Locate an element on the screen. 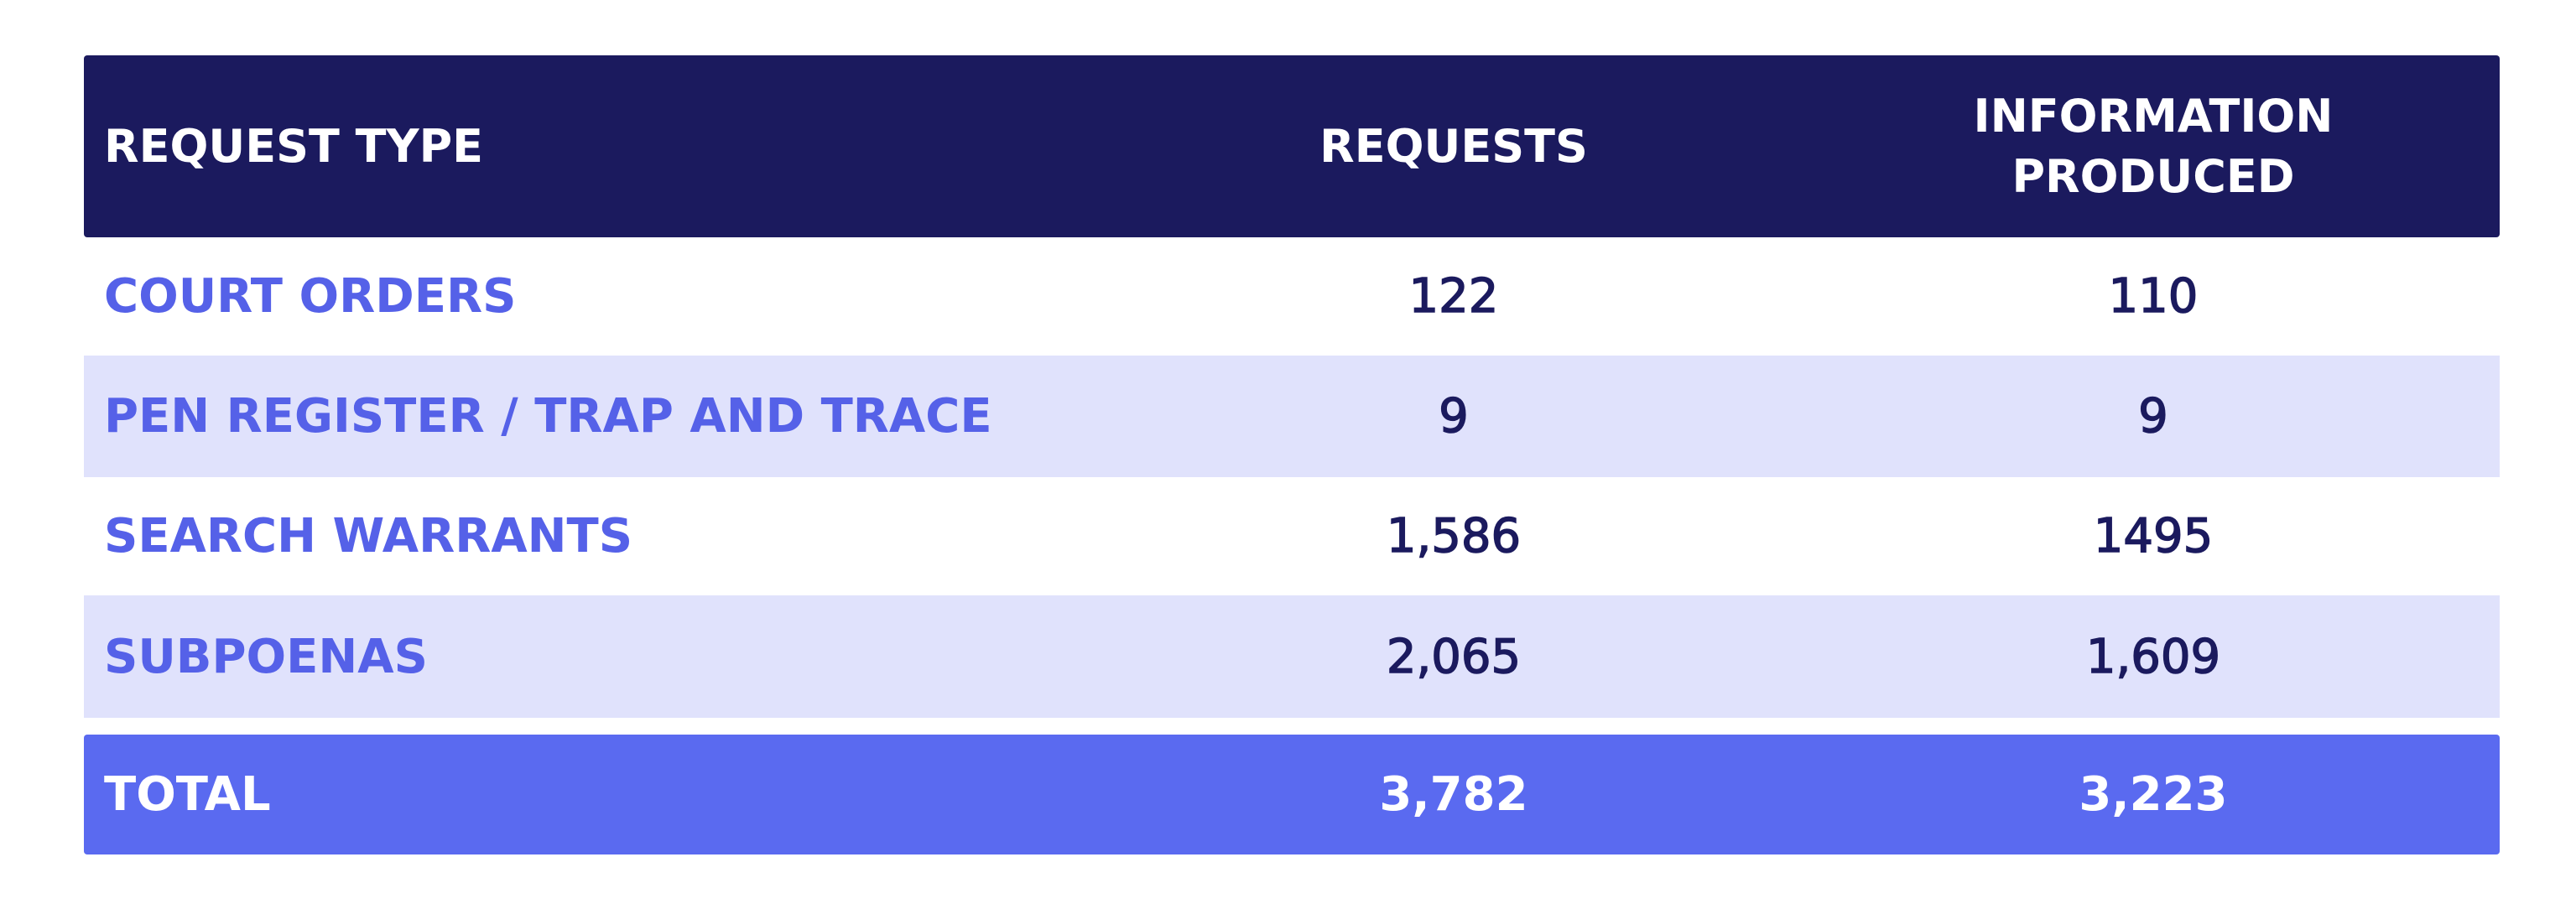 This screenshot has width=2576, height=909. header-cell: REQUESTS is located at coordinates (1453, 146).